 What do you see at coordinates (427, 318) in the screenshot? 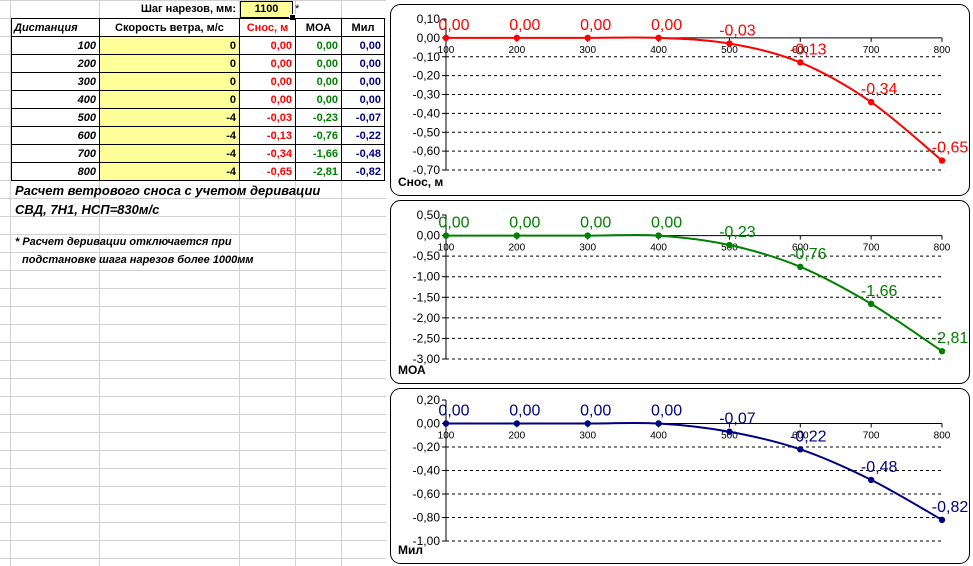
I see `y-tick-label: -2,00` at bounding box center [427, 318].